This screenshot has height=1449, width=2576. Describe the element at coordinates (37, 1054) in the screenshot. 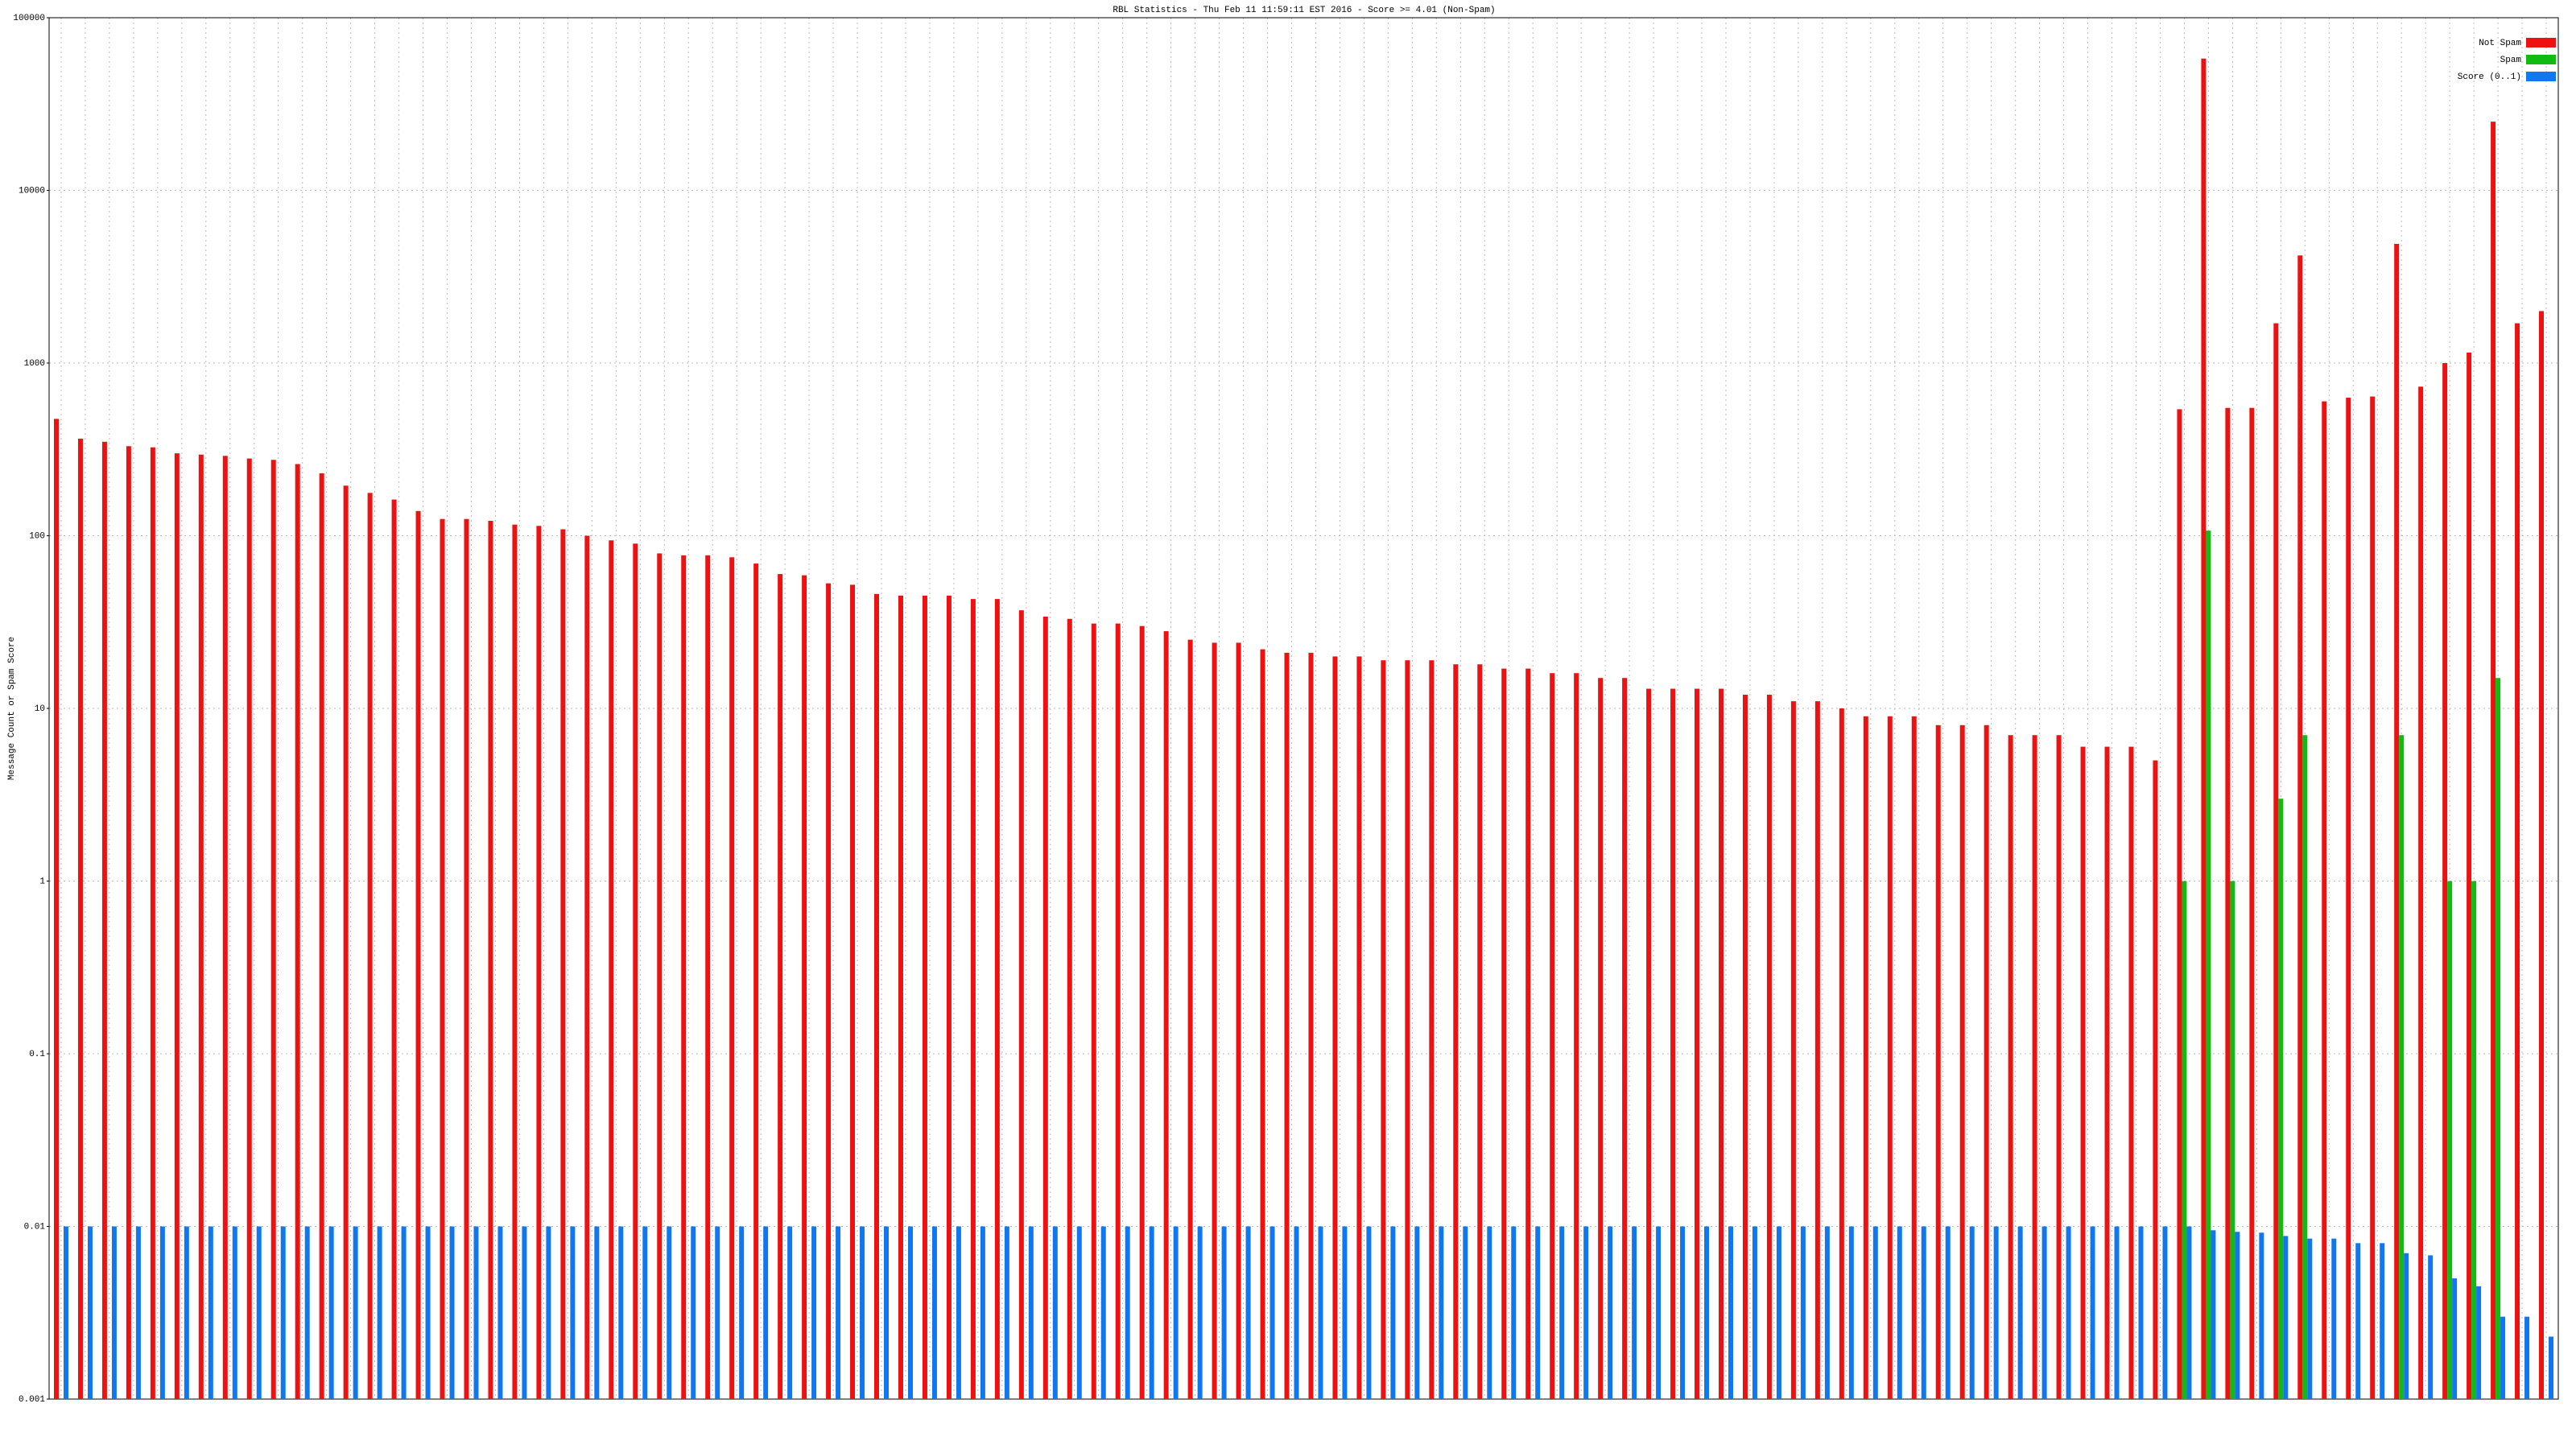

I see `y-tick-label: 0.1` at that location.